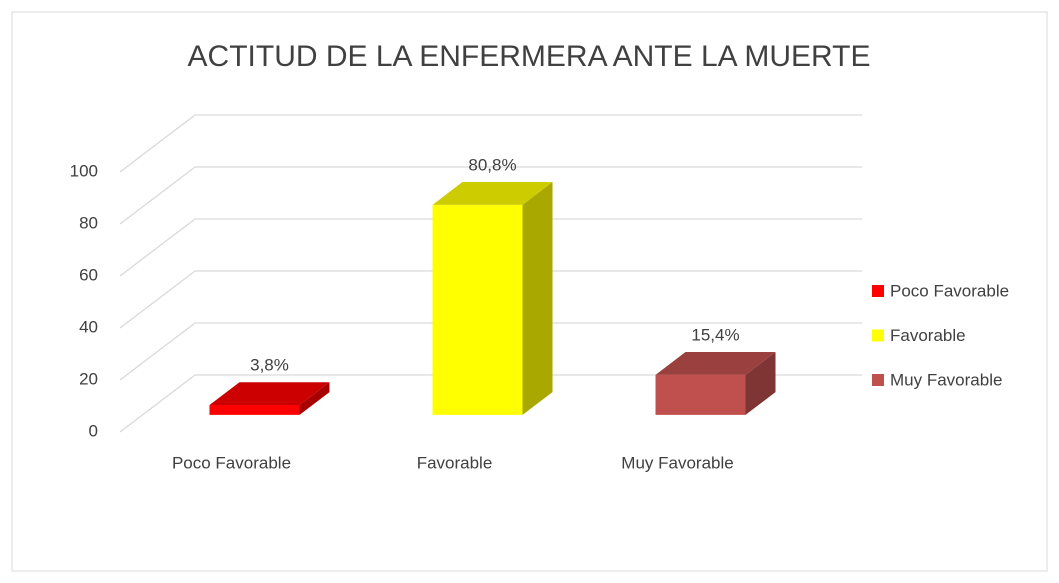 The width and height of the screenshot is (1059, 583). Describe the element at coordinates (84, 170) in the screenshot. I see `y-tick-label: 100` at that location.